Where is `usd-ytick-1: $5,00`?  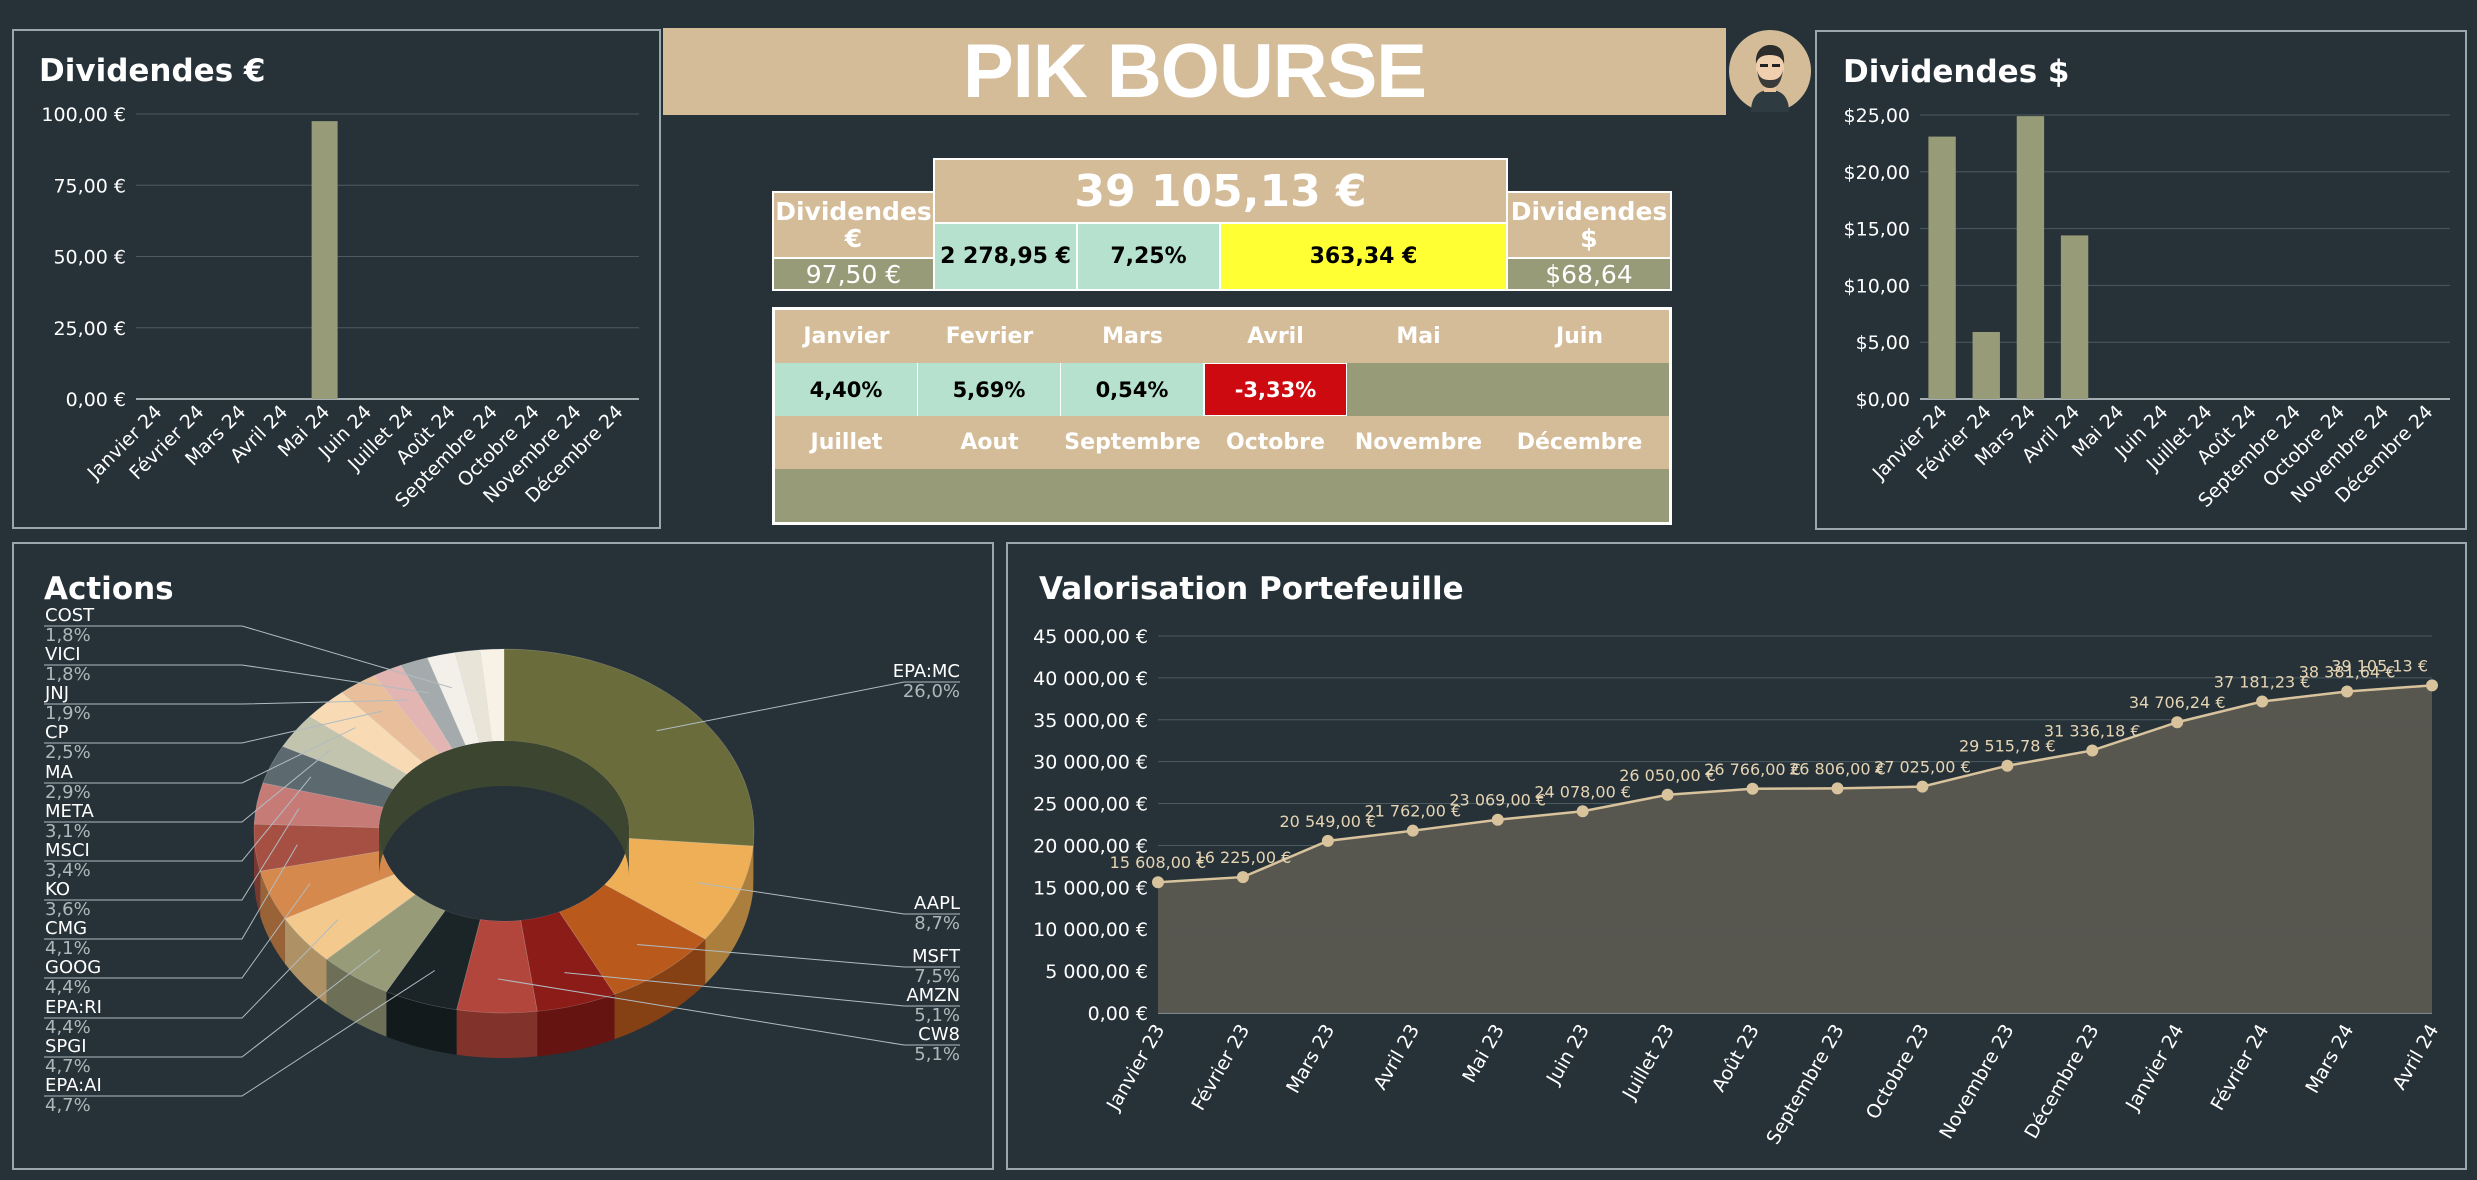 usd-ytick-1: $5,00 is located at coordinates (1883, 343).